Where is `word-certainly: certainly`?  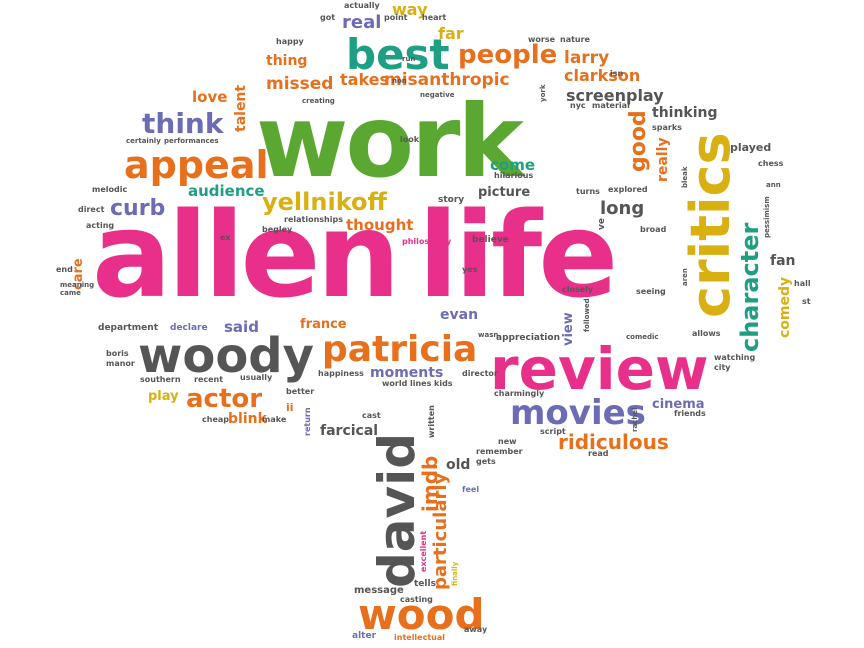 word-certainly: certainly is located at coordinates (143, 141).